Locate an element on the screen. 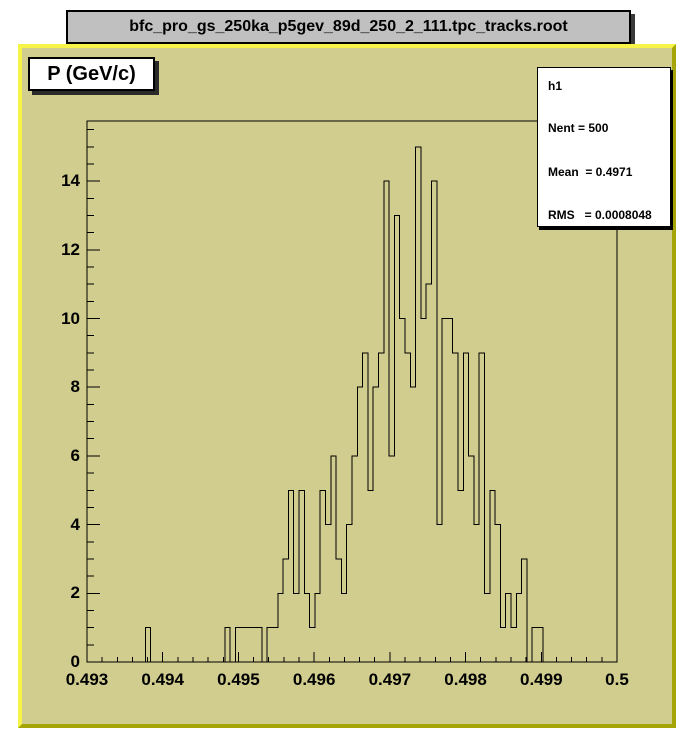  y-tick-label: 14 is located at coordinates (70, 181).